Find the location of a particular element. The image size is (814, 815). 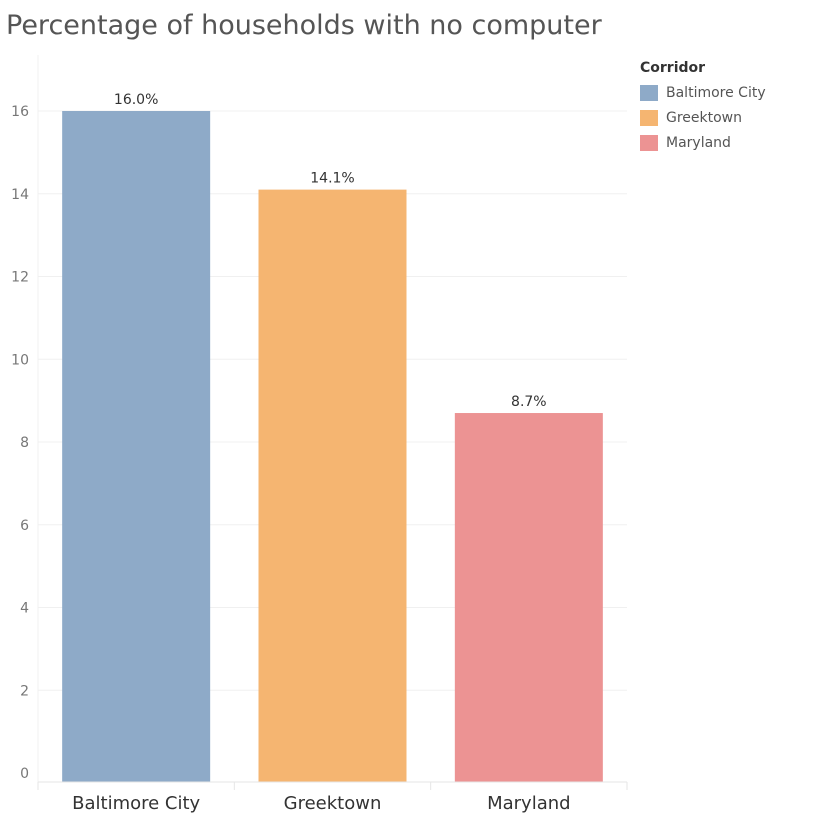

data-label: 8.7% is located at coordinates (529, 402).